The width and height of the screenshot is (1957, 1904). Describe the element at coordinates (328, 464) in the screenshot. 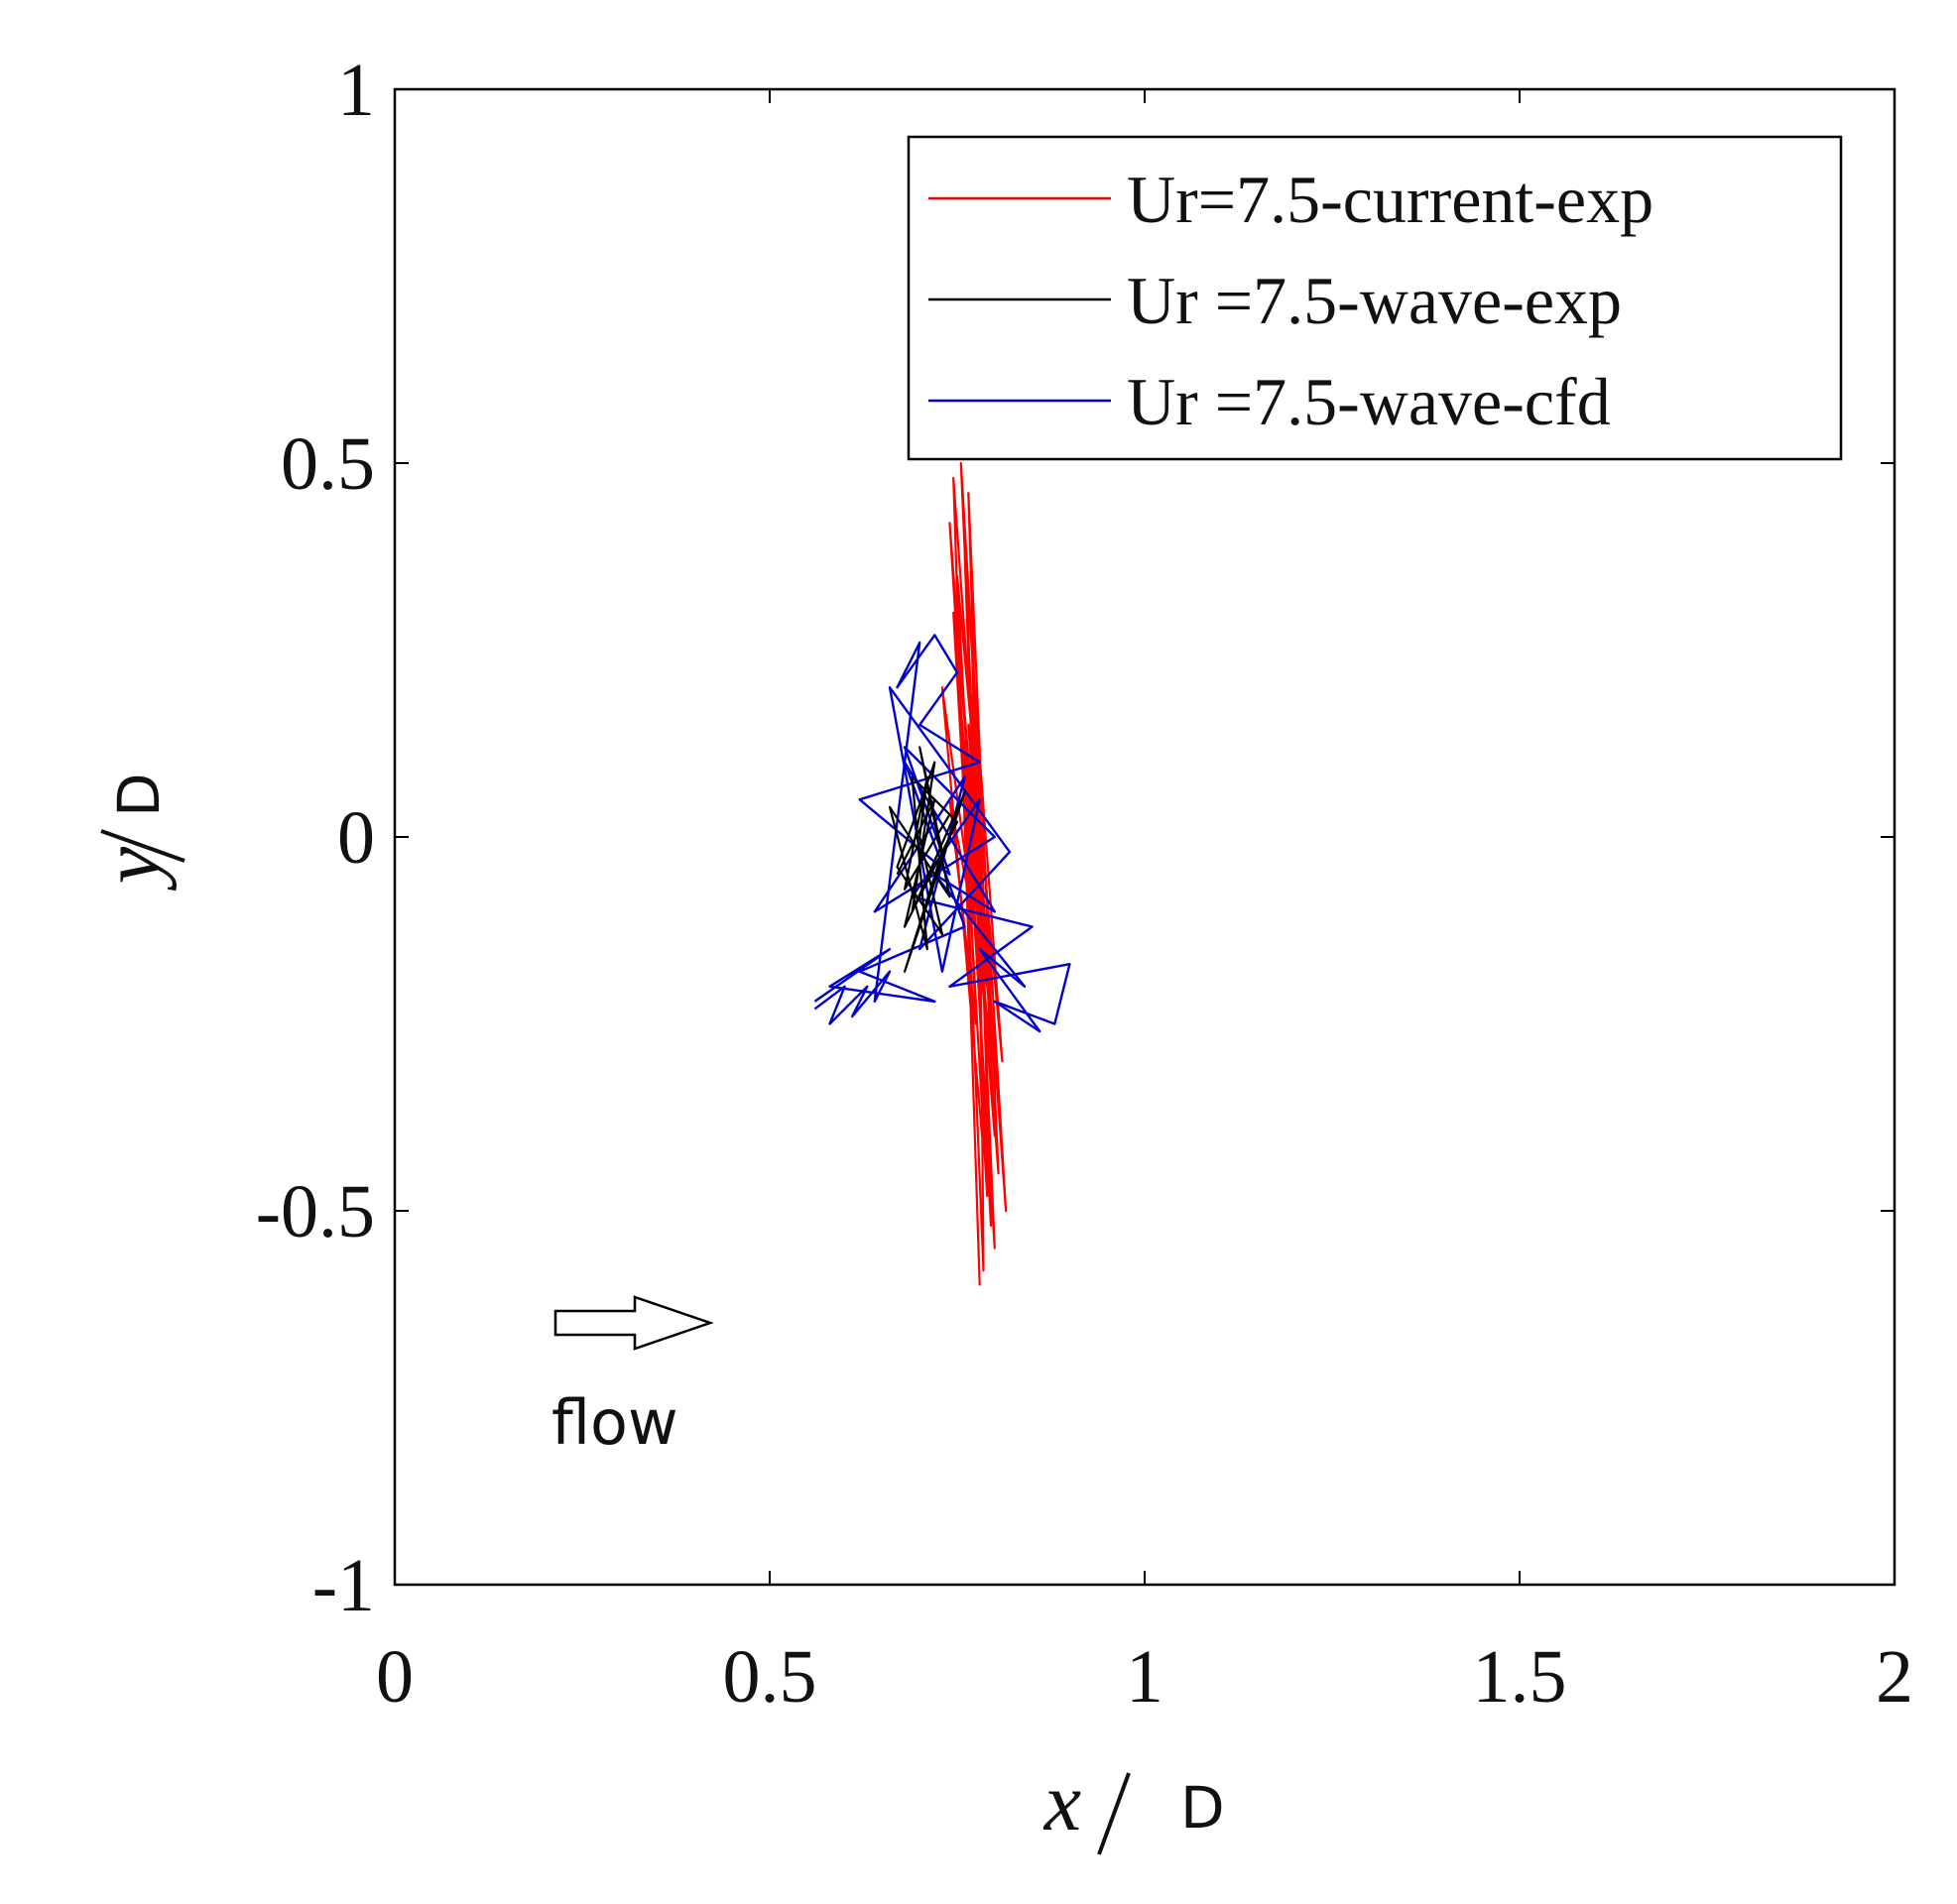

I see `y-tick-label: 0.5` at that location.